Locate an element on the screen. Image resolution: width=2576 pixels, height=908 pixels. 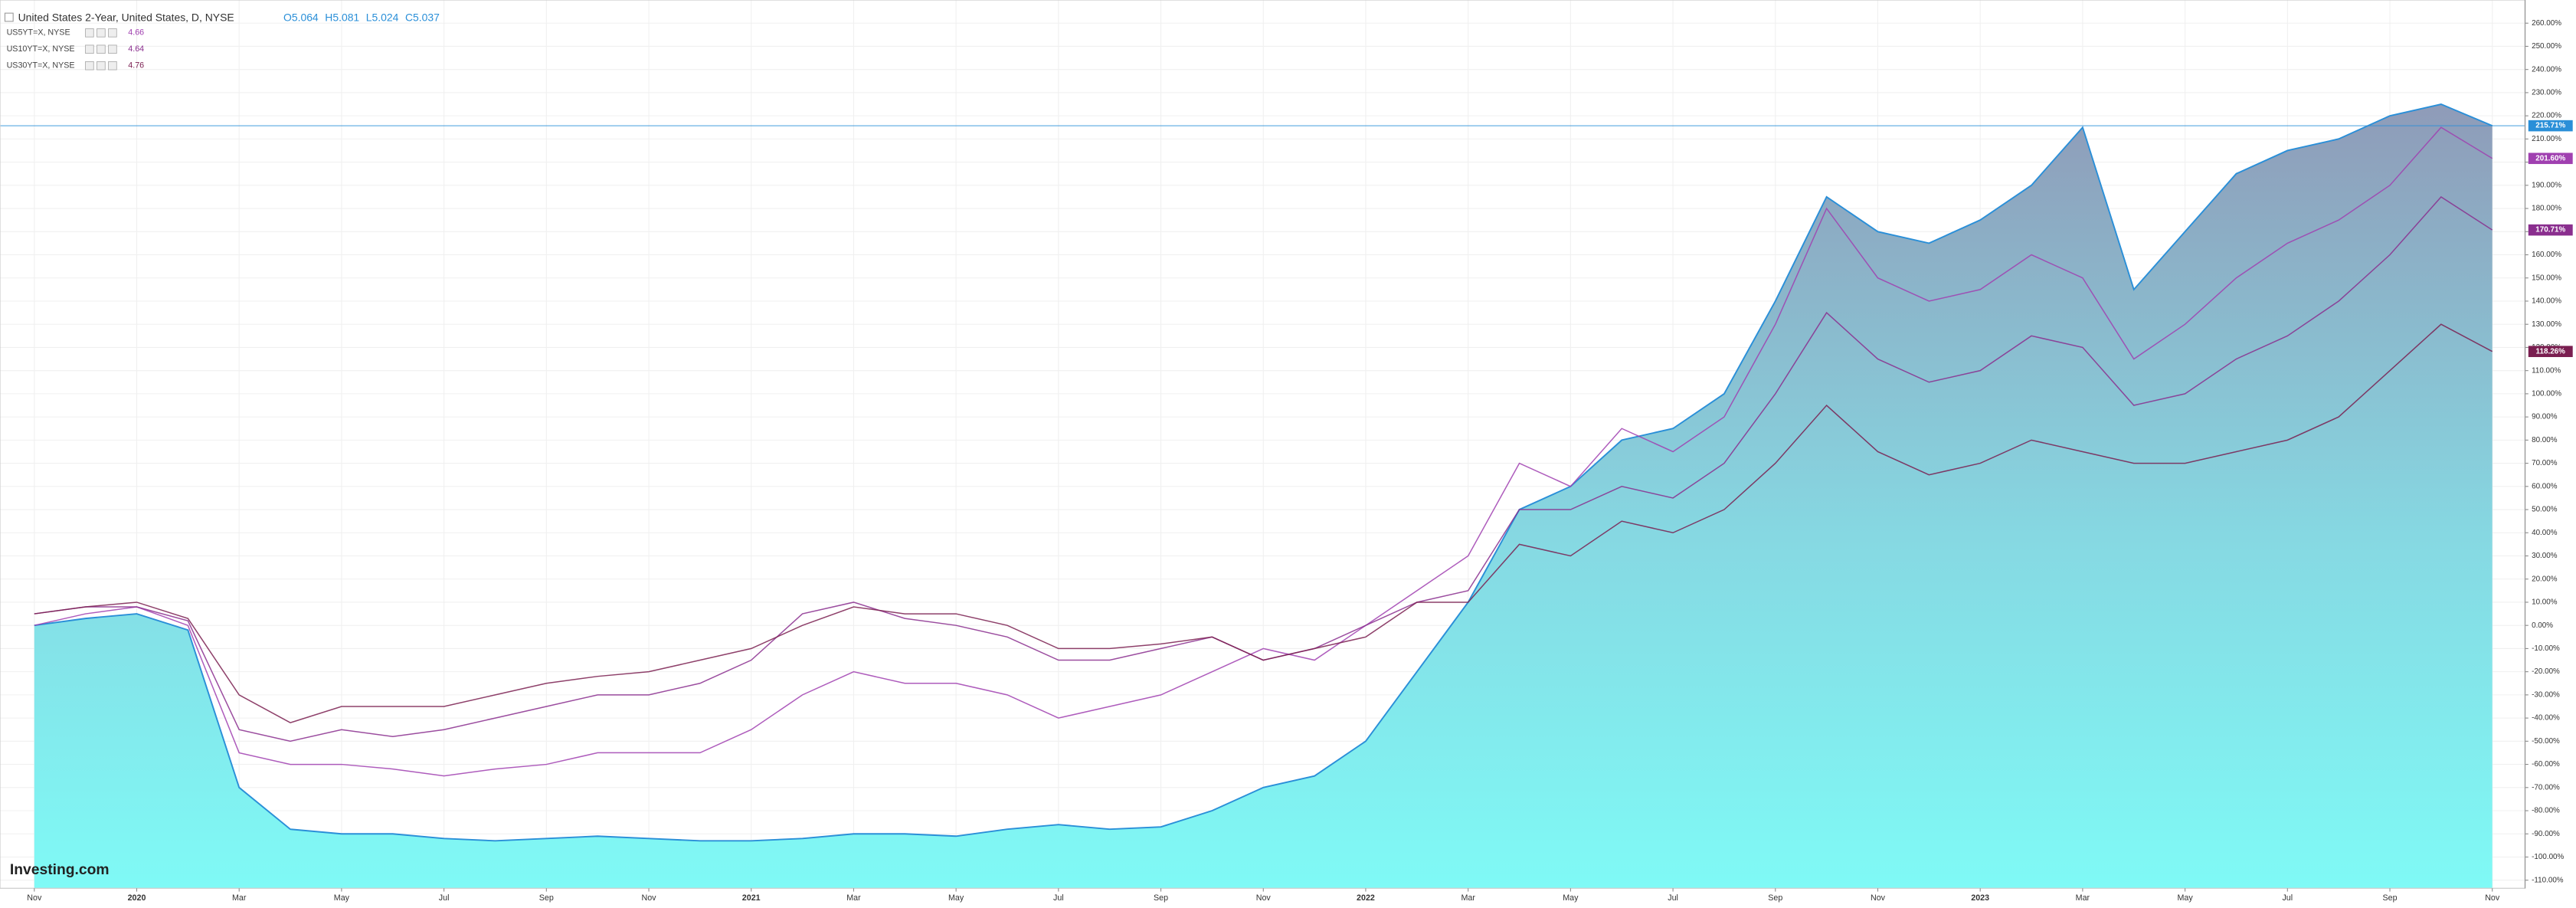
series-name: US10YT=X, NYSE is located at coordinates (41, 49).